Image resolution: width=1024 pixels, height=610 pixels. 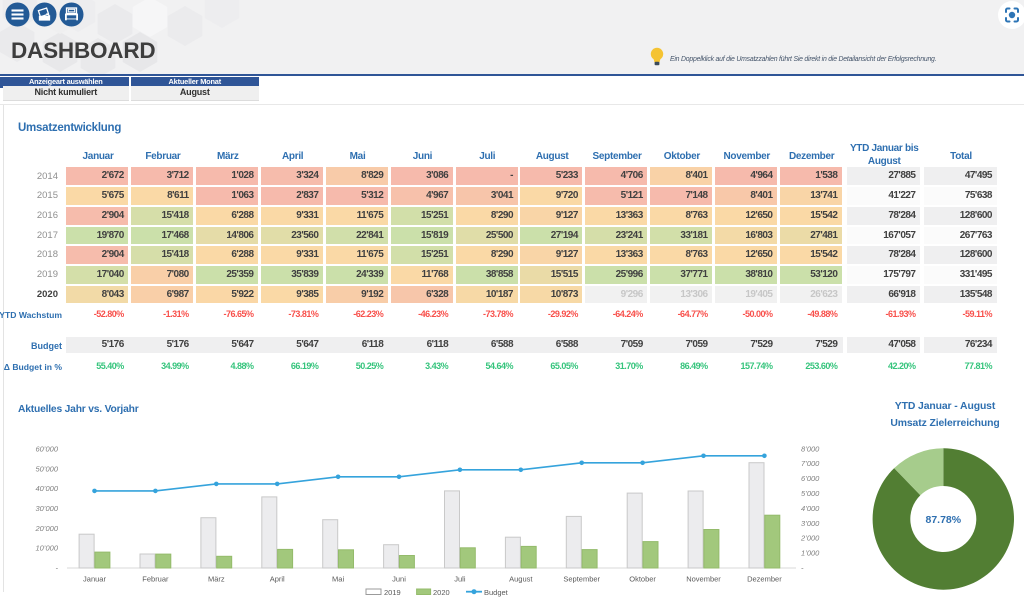 I want to click on svg-text: 2’000, so click(x=810, y=538).